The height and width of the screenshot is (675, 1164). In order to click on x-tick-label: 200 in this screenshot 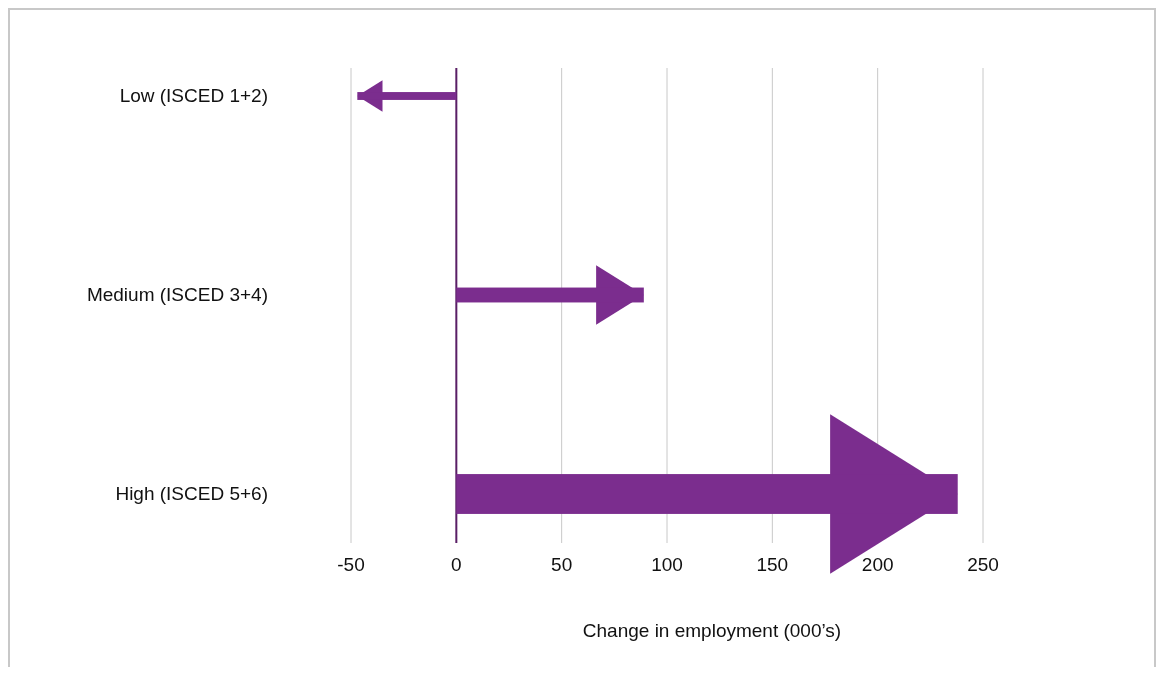, I will do `click(877, 564)`.